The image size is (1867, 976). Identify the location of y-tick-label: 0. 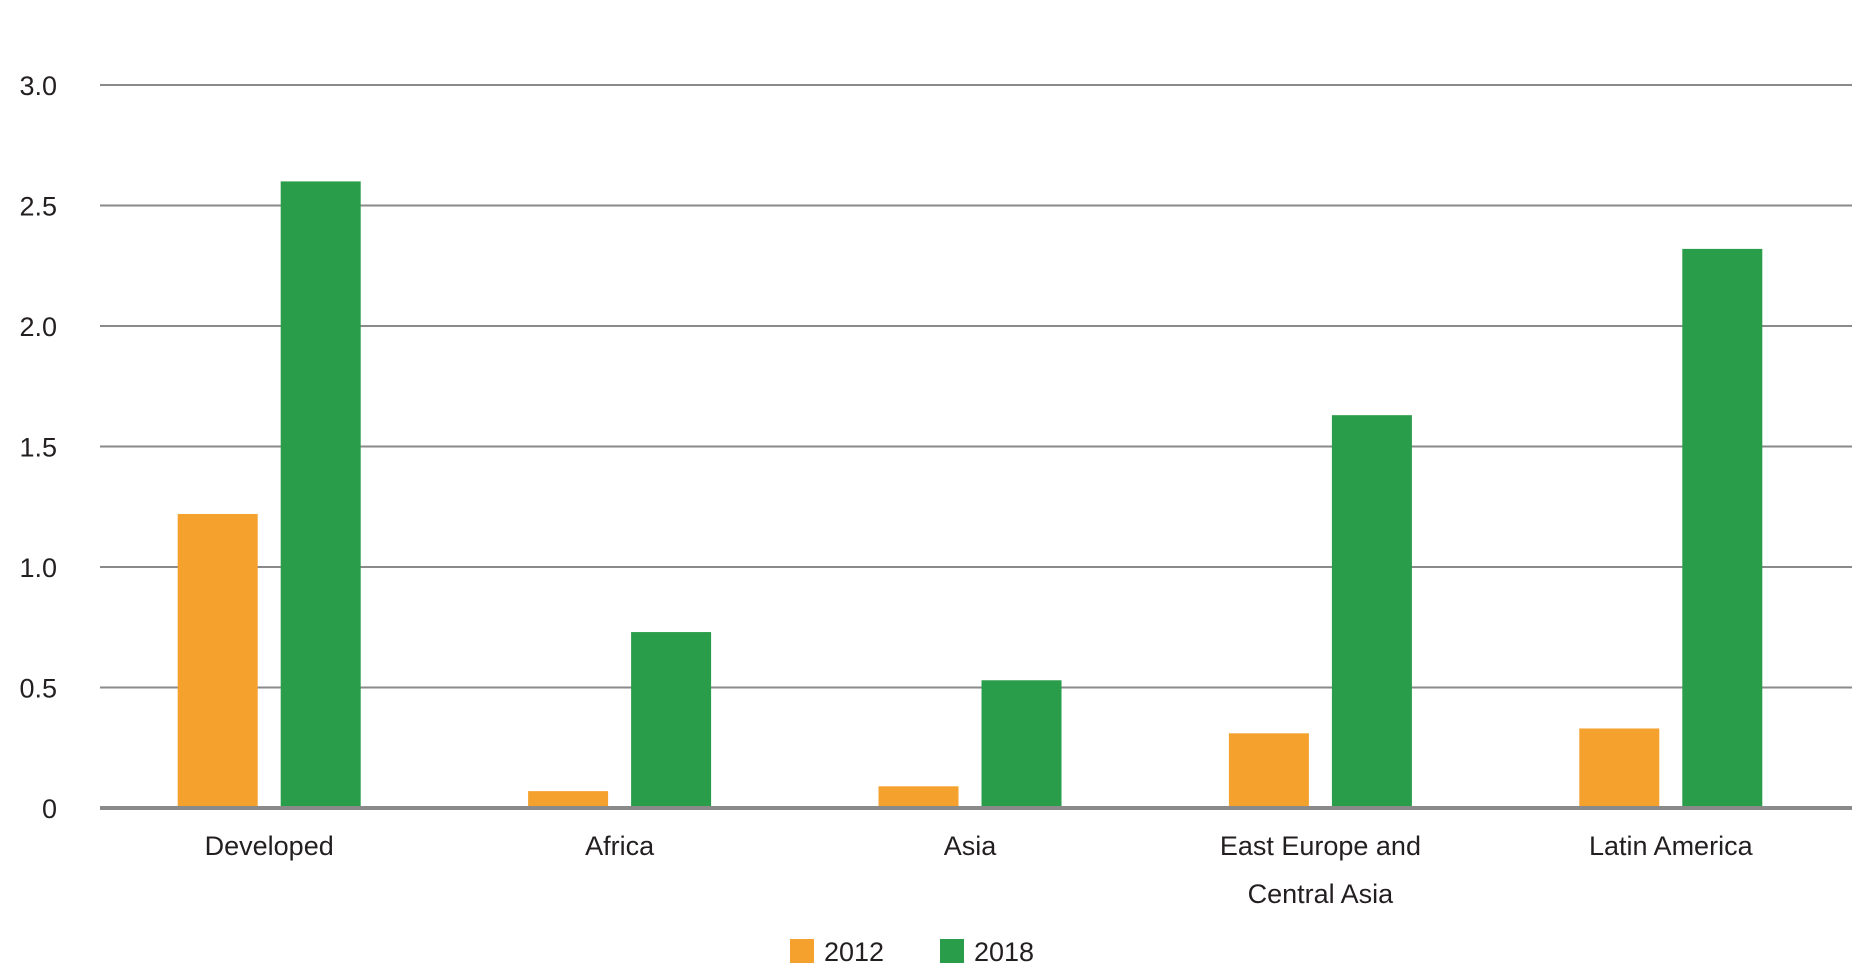
(49, 809).